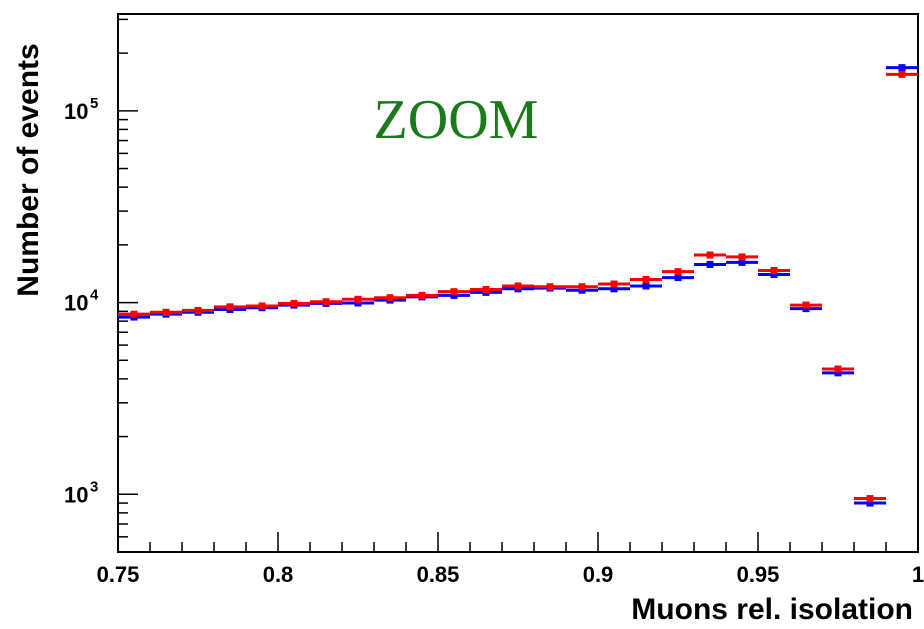 Image resolution: width=924 pixels, height=629 pixels. What do you see at coordinates (456, 120) in the screenshot?
I see `zoom-annotation: ZOOM` at bounding box center [456, 120].